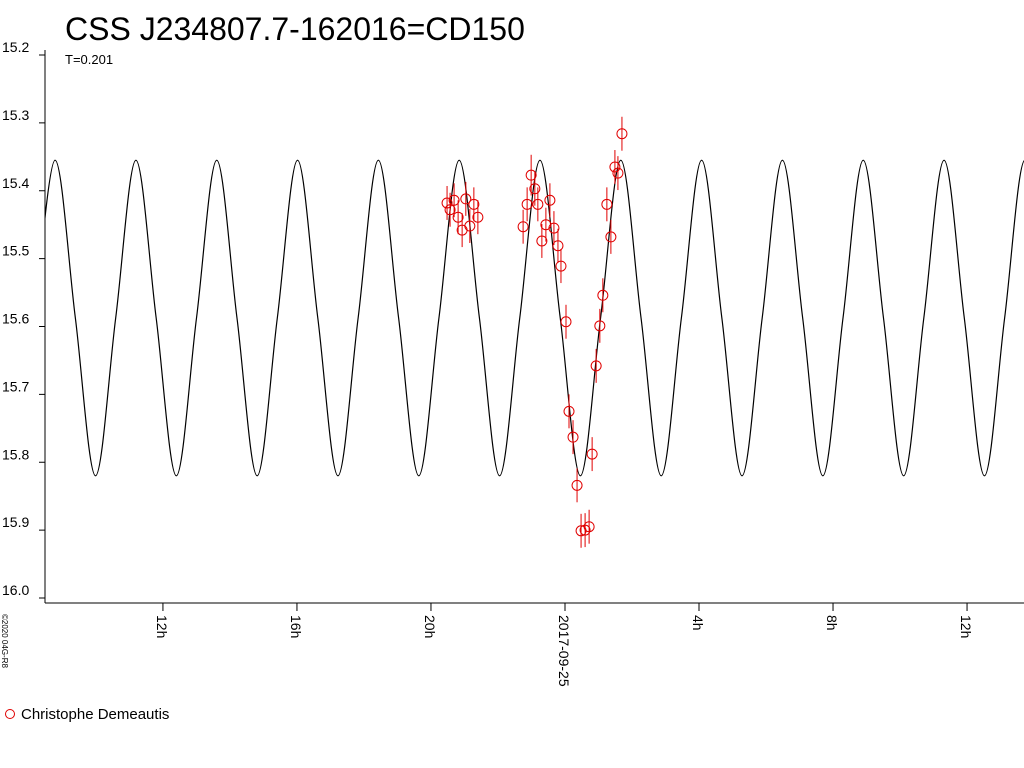 The image size is (1024, 768). What do you see at coordinates (296, 626) in the screenshot?
I see `x-tick-label: 16h` at bounding box center [296, 626].